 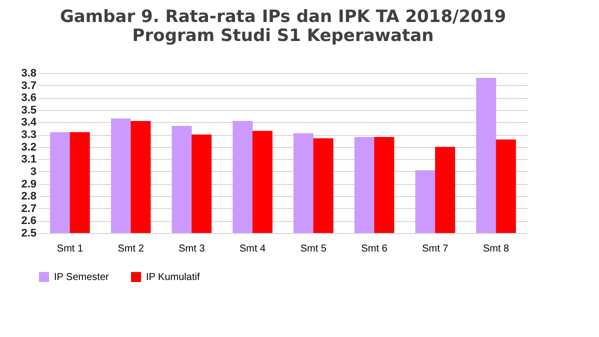 I want to click on y-tick-label: 3.7, so click(x=28, y=86).